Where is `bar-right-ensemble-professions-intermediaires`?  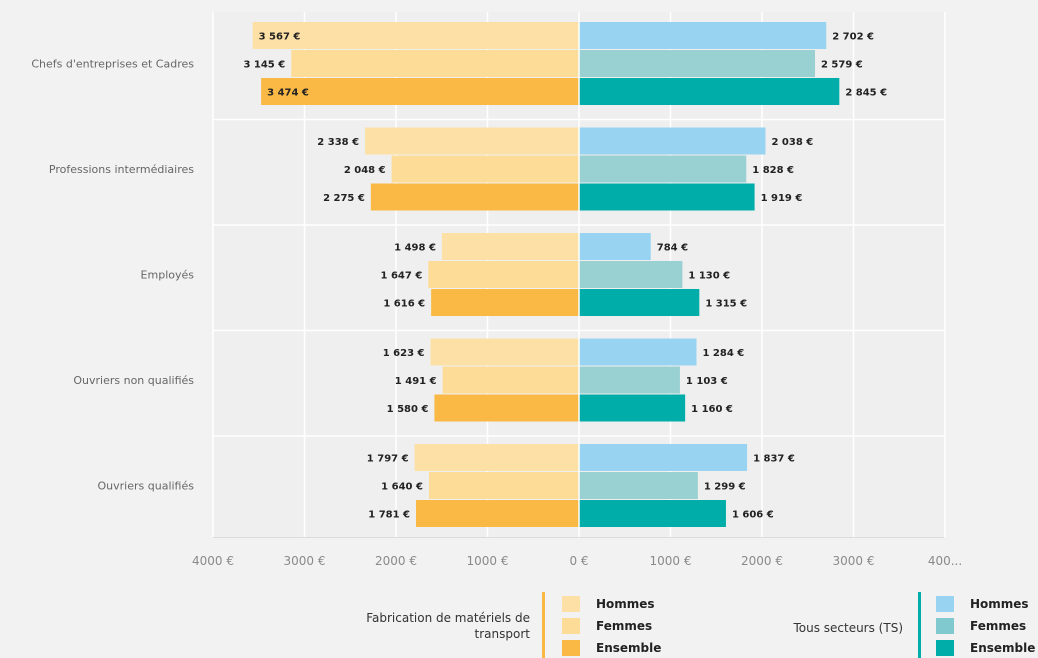
bar-right-ensemble-professions-intermediaires is located at coordinates (667, 197).